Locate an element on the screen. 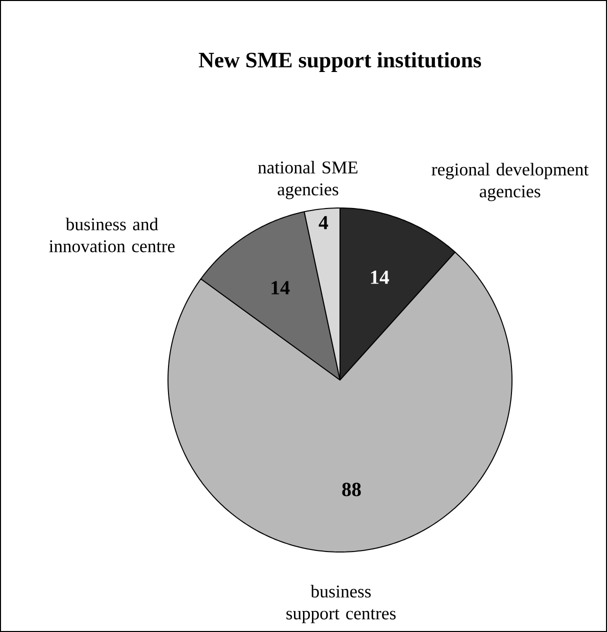 This screenshot has height=632, width=607. slice-label: national SME agencies is located at coordinates (308, 180).